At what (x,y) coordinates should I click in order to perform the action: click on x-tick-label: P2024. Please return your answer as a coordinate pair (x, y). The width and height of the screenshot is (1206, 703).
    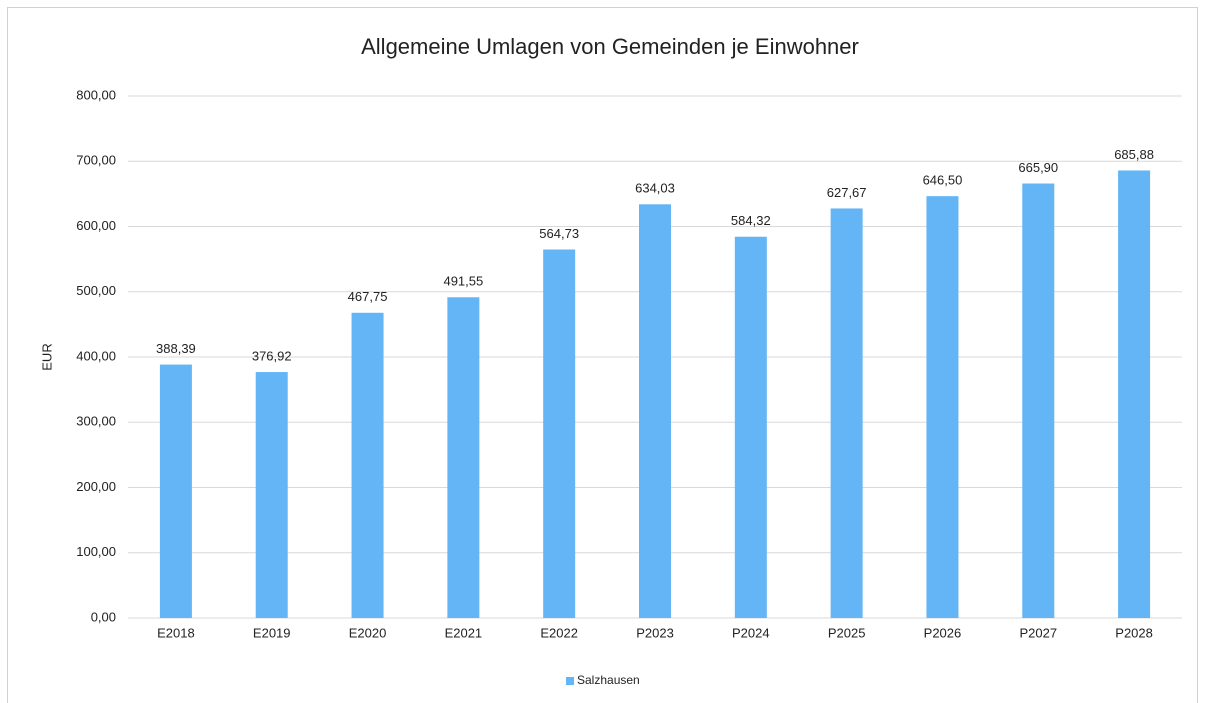
    Looking at the image, I should click on (751, 632).